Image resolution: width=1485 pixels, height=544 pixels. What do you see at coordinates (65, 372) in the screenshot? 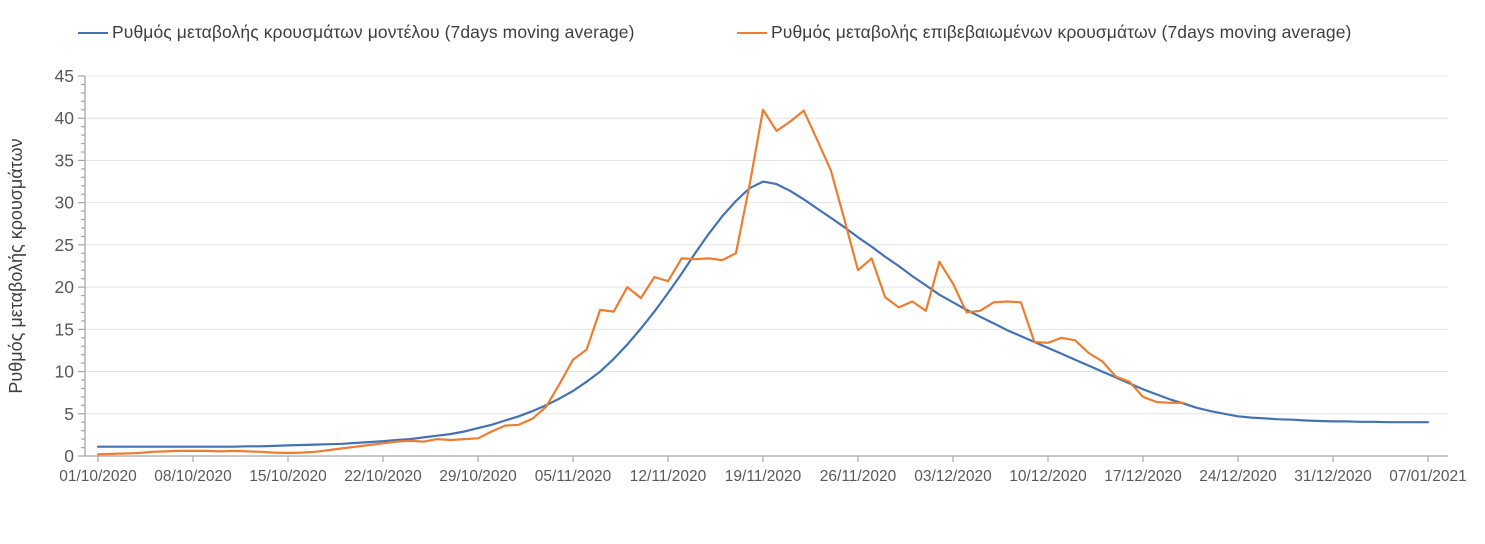
I see `y-tick-label: 10` at bounding box center [65, 372].